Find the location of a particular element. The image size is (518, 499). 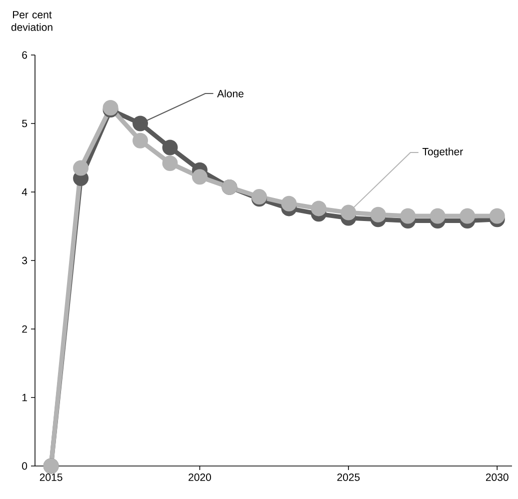

y-tick-label: 5 is located at coordinates (25, 124).